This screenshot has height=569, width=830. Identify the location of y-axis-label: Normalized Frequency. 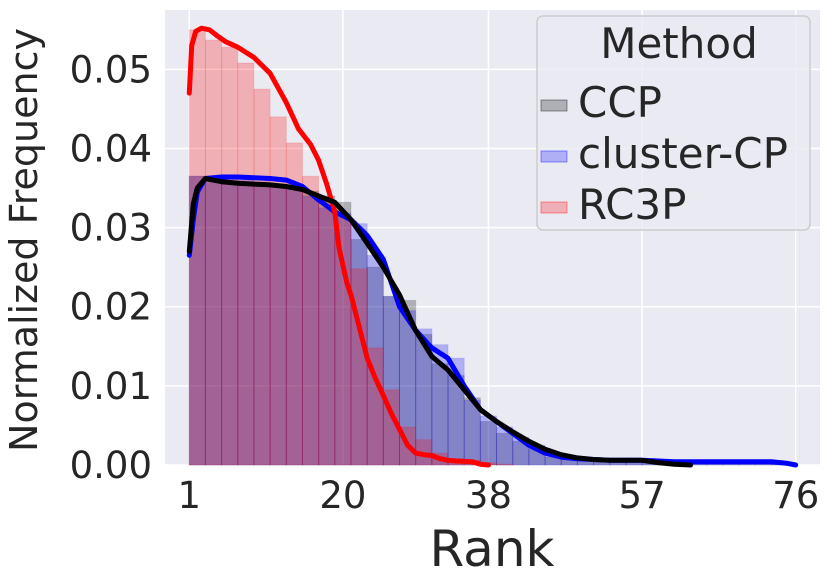
(24, 240).